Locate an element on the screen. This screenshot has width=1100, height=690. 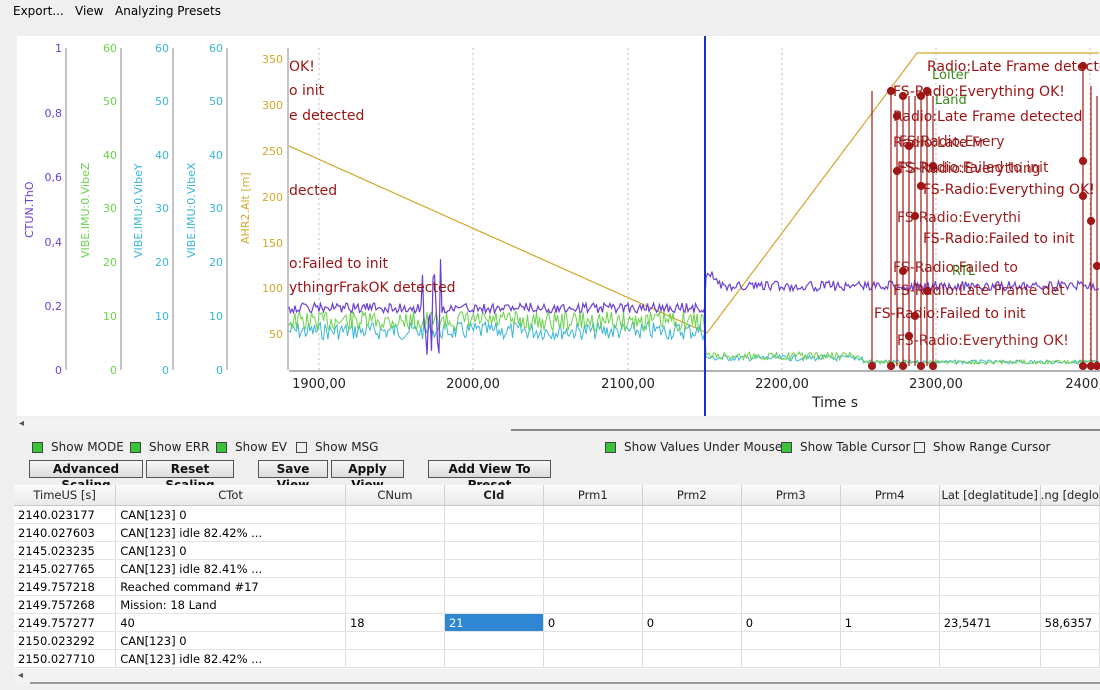
plot-horizontal-scrollbar: ◂ is located at coordinates (558, 425).